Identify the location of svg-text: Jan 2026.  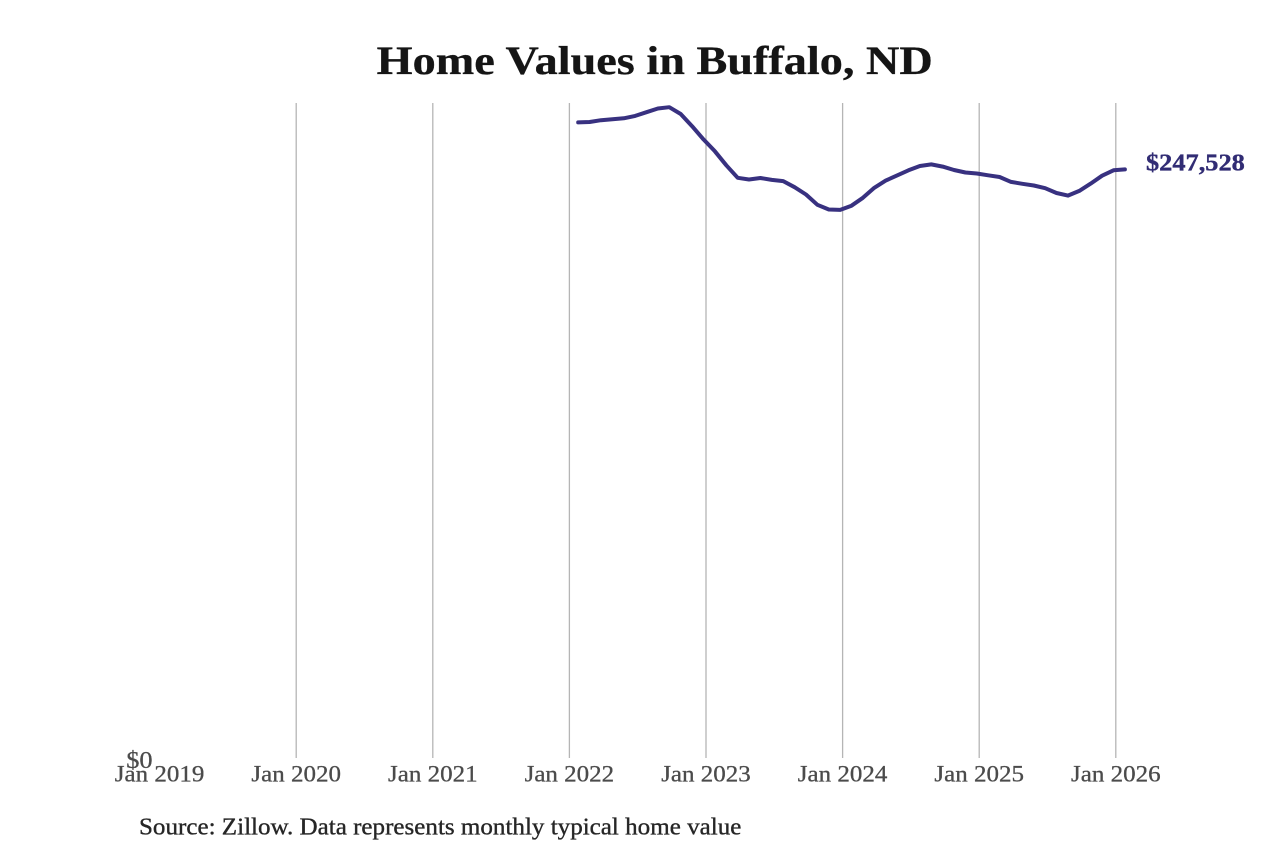
(1116, 774).